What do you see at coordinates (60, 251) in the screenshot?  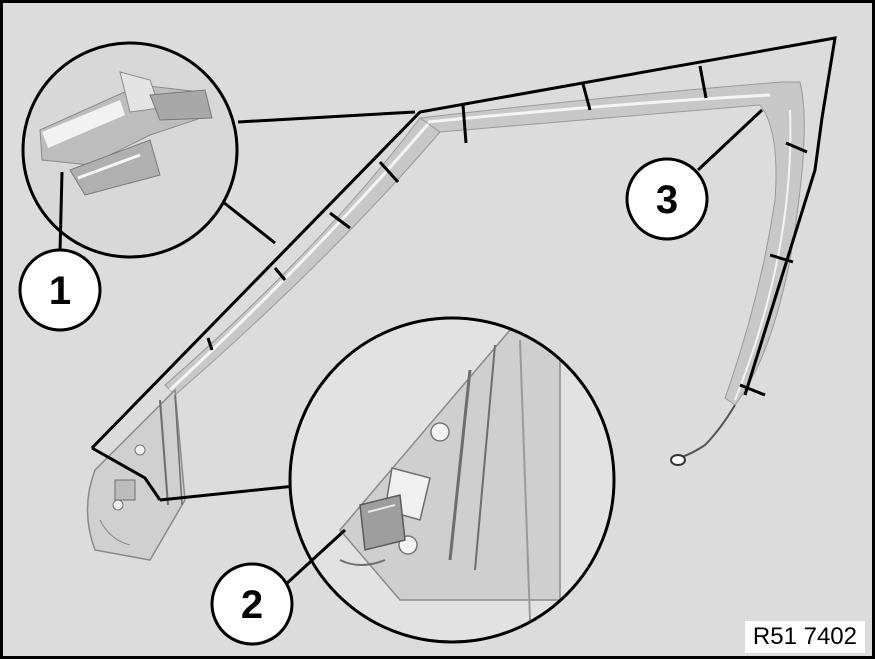 I see `callout-1: 1` at bounding box center [60, 251].